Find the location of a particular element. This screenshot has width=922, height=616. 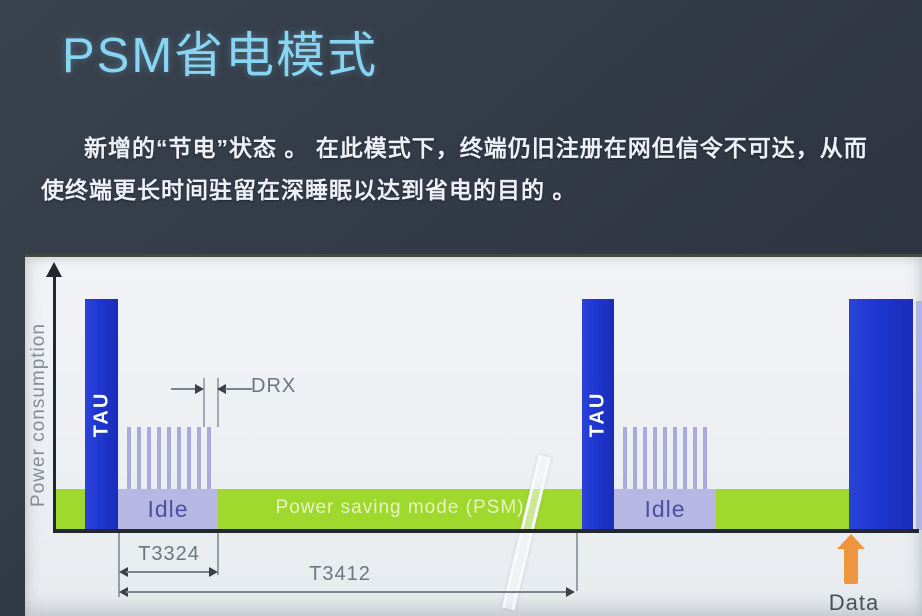

drx-arrowhead-left-icon is located at coordinates (221, 389).